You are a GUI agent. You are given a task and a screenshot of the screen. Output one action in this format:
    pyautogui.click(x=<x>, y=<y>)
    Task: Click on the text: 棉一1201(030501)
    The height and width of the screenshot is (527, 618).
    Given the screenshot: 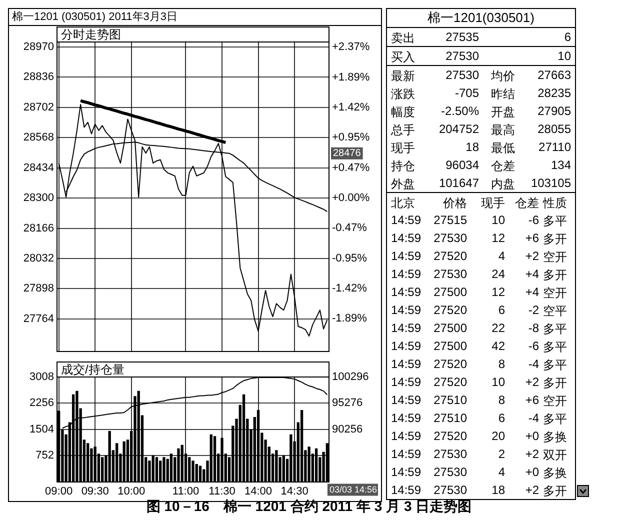 What is the action you would take?
    pyautogui.click(x=481, y=18)
    